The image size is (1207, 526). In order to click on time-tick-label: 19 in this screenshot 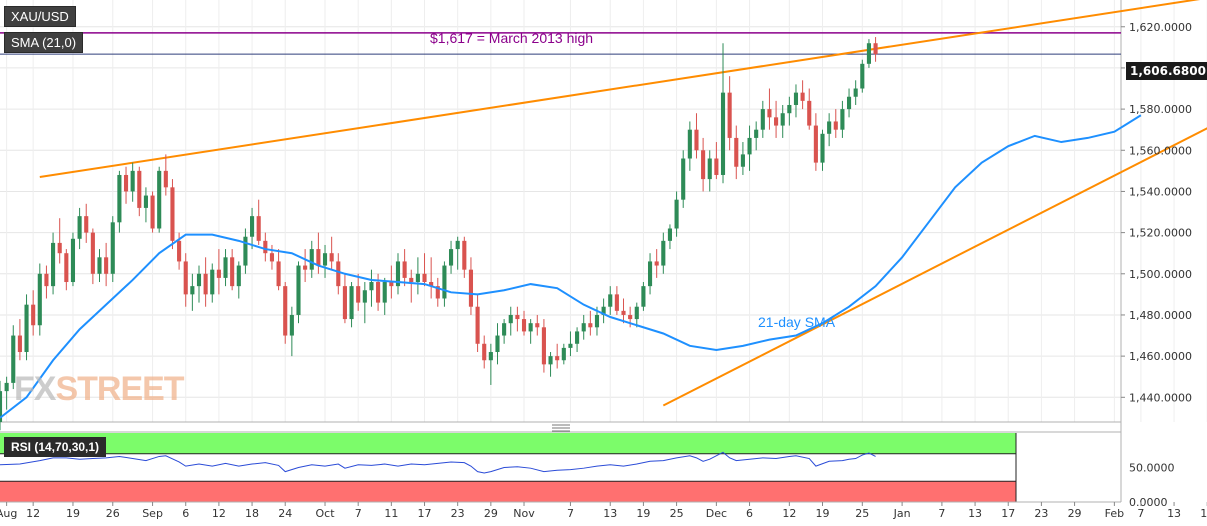, I will do `click(1203, 513)`.